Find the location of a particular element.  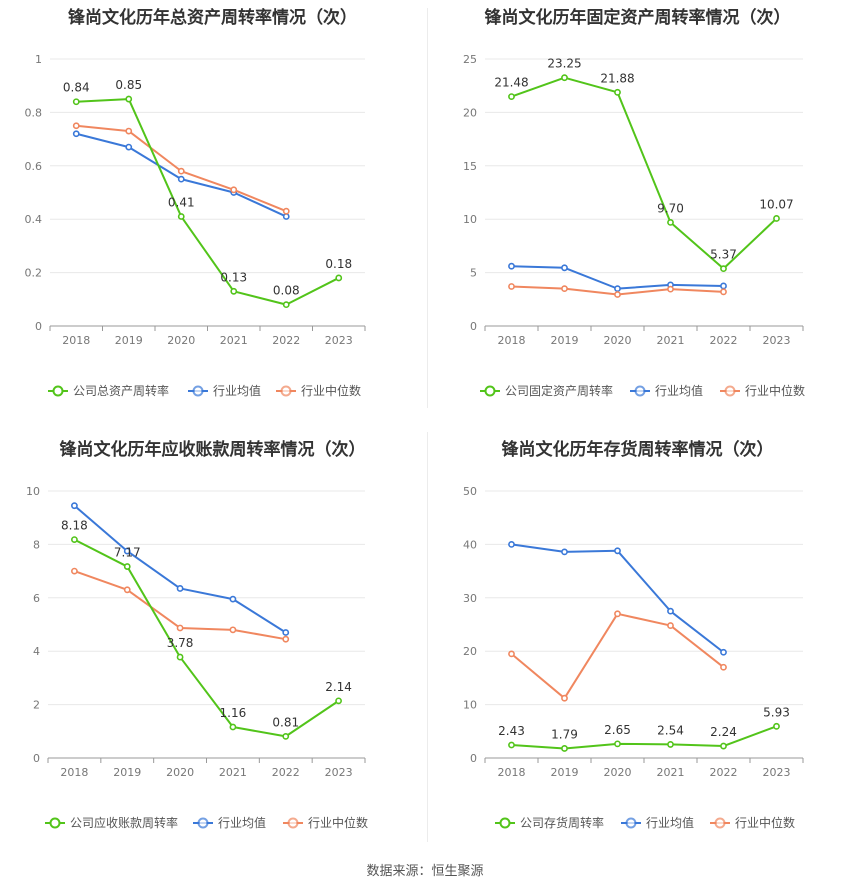

data-label: 0.13 is located at coordinates (233, 277).